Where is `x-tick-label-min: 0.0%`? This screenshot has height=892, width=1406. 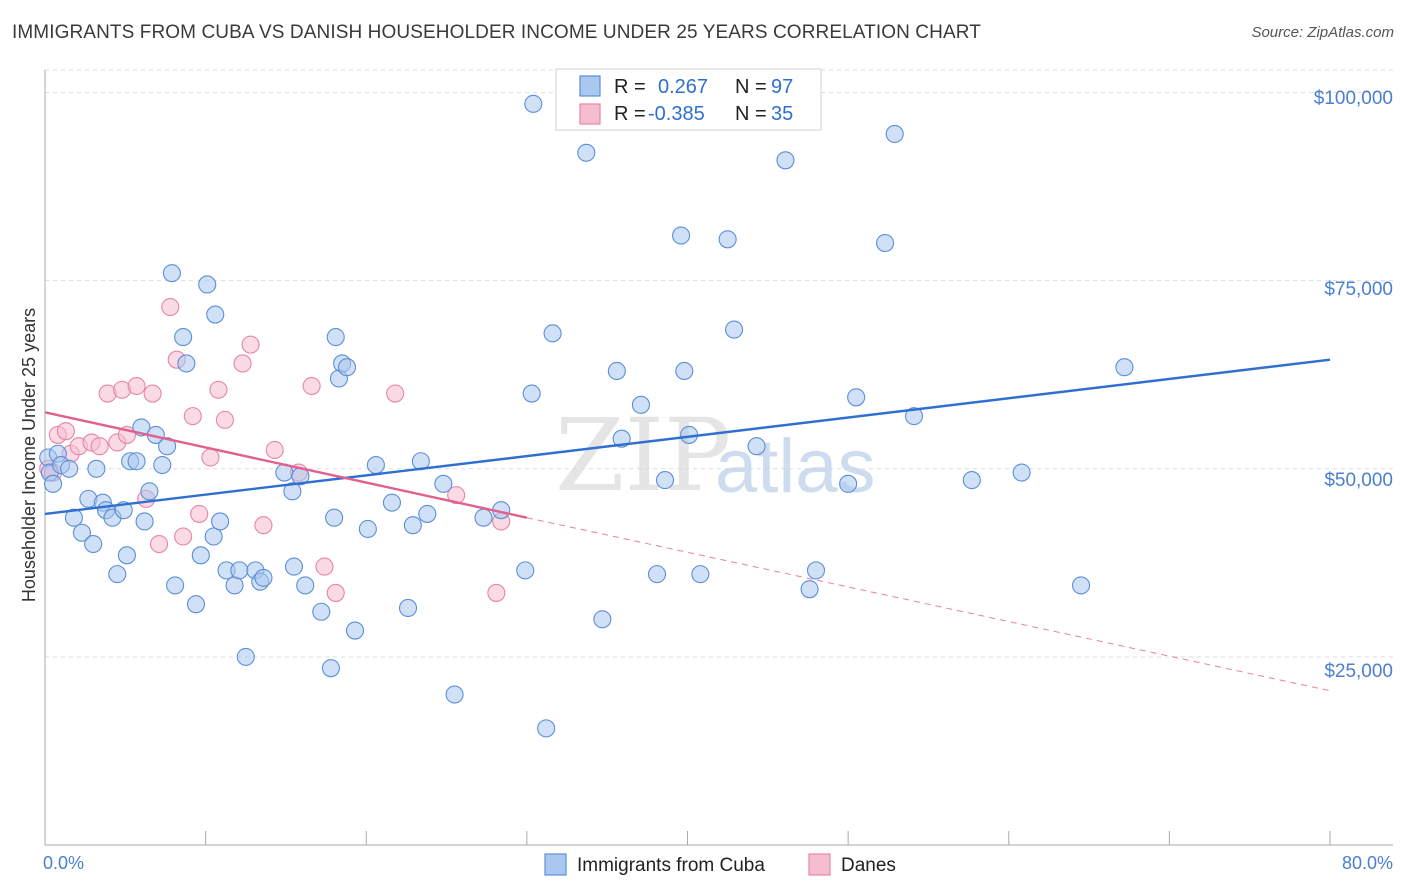 x-tick-label-min: 0.0% is located at coordinates (63, 863).